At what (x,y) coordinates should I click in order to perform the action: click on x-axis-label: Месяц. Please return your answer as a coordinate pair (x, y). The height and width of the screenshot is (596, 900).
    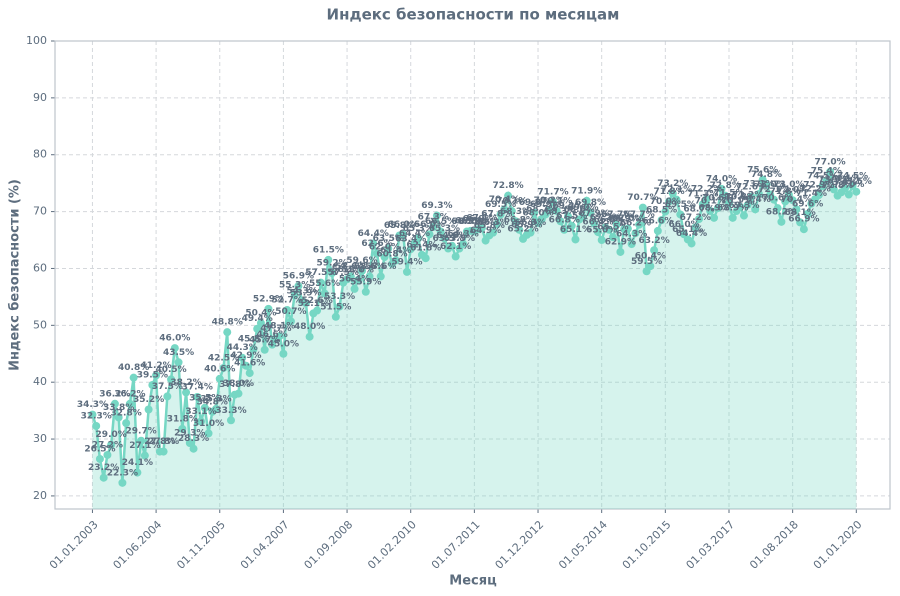
    Looking at the image, I should click on (473, 581).